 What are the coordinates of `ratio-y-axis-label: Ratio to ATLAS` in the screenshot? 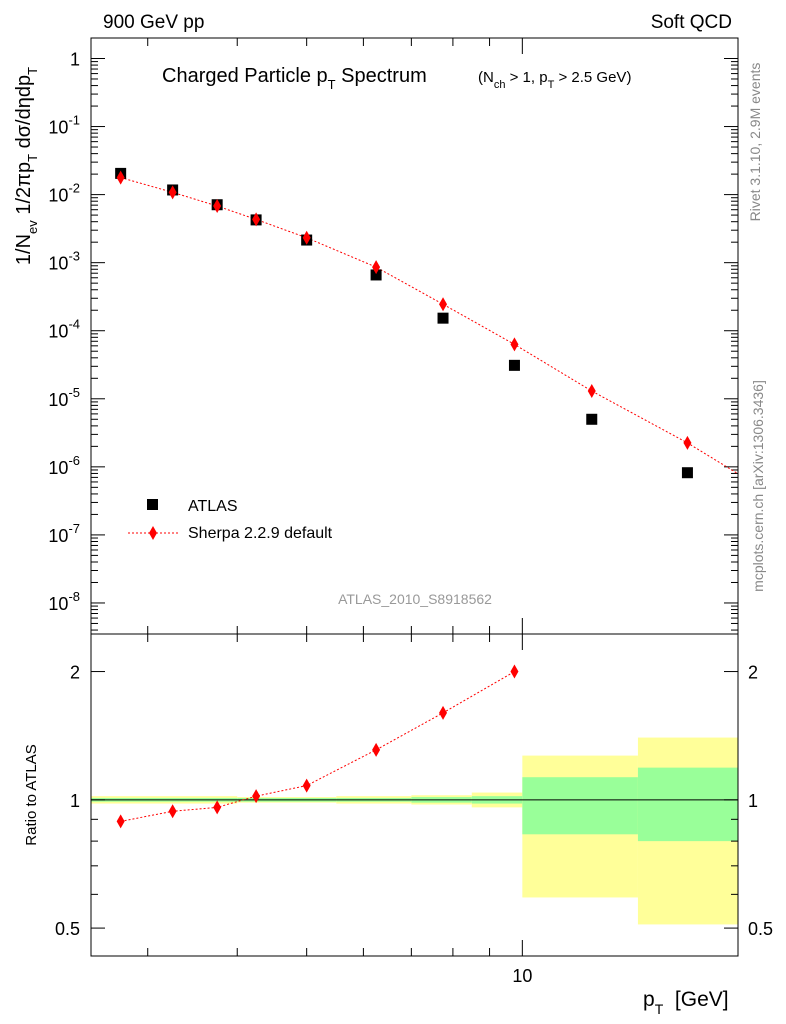 It's located at (31, 794).